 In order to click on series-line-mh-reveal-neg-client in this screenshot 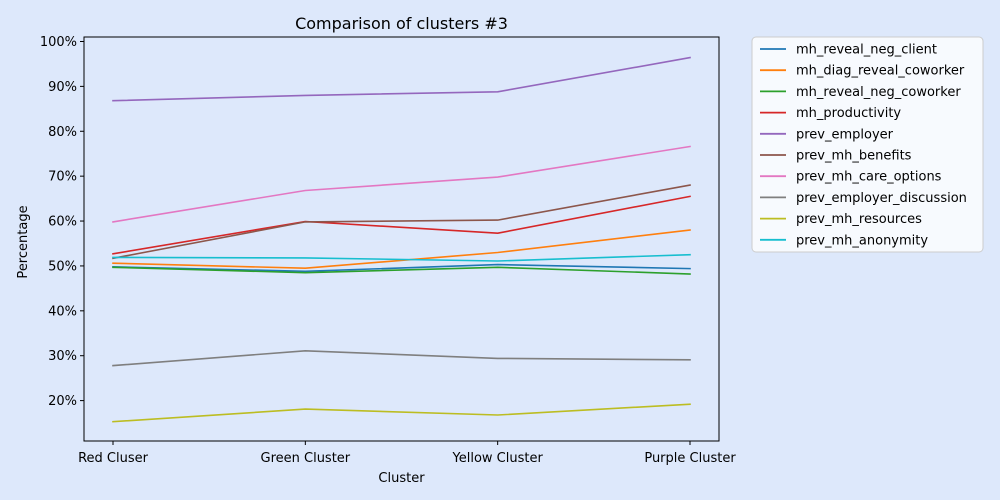, I will do `click(401, 268)`.